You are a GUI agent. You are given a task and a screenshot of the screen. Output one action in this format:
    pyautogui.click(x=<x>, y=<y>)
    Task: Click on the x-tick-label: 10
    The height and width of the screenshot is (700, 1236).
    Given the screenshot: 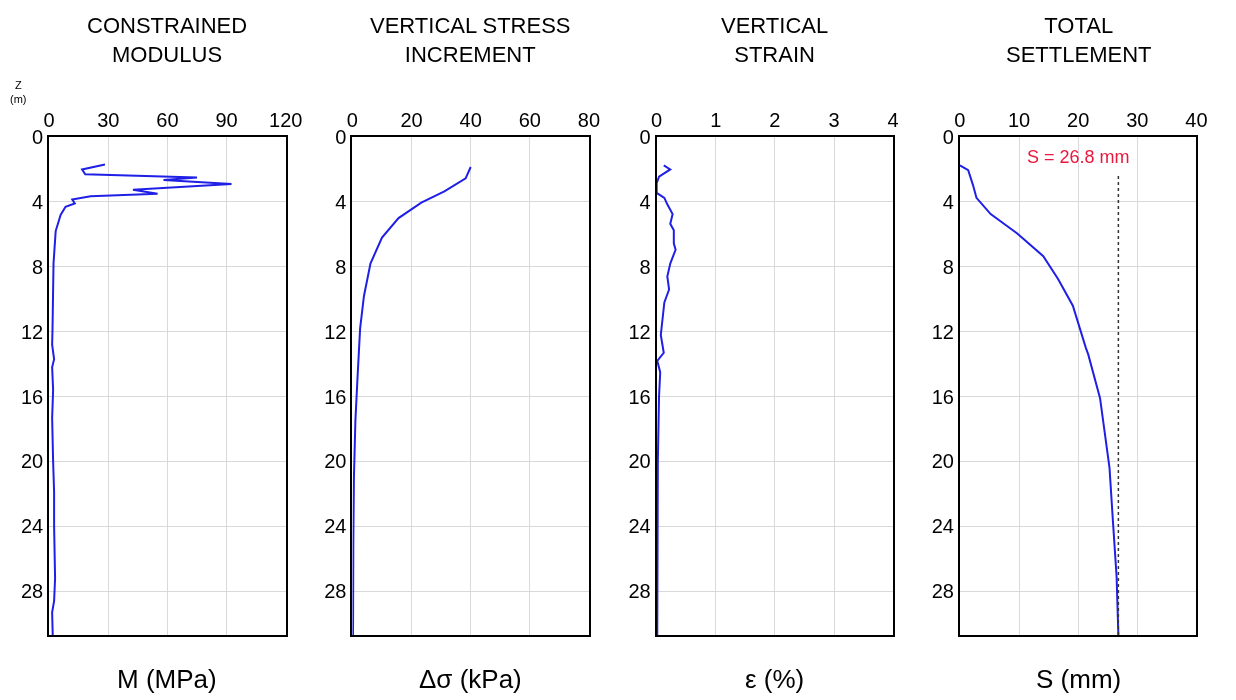 What is the action you would take?
    pyautogui.click(x=1019, y=119)
    